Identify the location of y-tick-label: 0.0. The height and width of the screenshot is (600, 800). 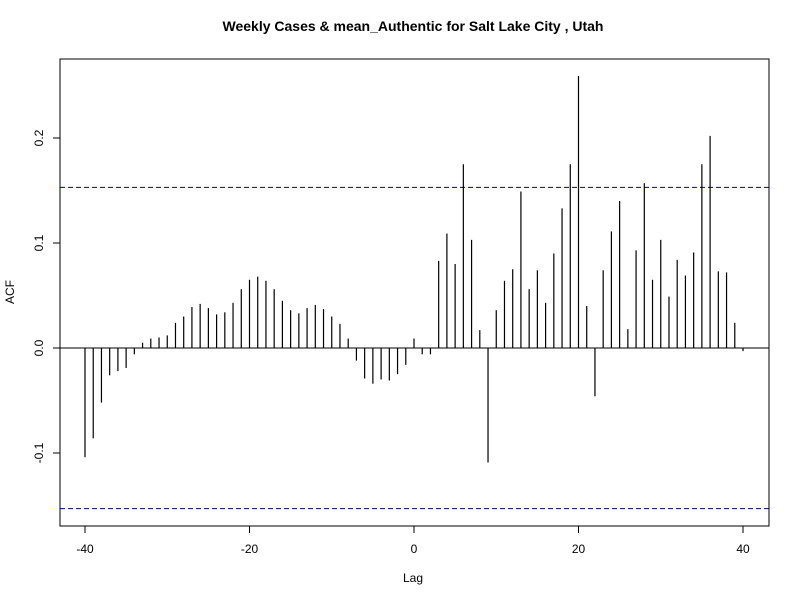
(39, 347).